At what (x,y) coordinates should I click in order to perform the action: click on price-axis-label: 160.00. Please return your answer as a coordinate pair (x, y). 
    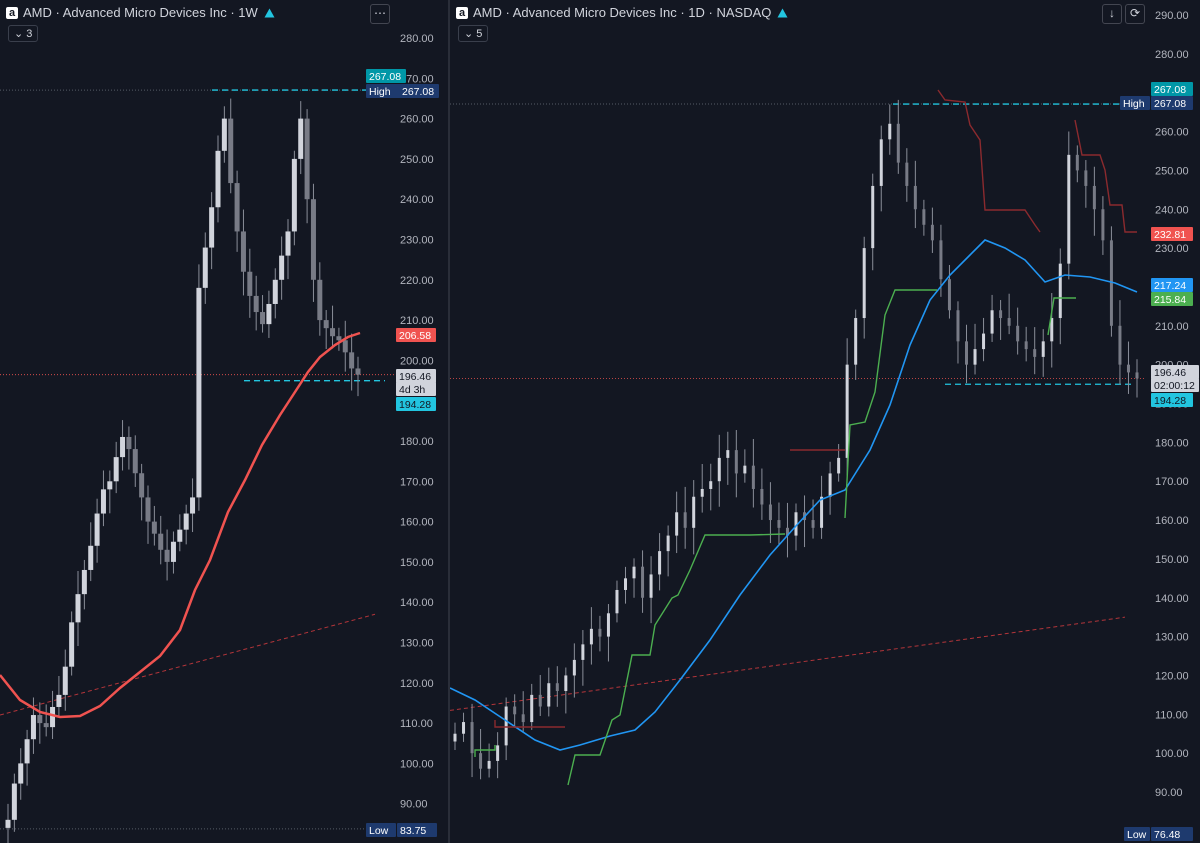
    Looking at the image, I should click on (417, 523).